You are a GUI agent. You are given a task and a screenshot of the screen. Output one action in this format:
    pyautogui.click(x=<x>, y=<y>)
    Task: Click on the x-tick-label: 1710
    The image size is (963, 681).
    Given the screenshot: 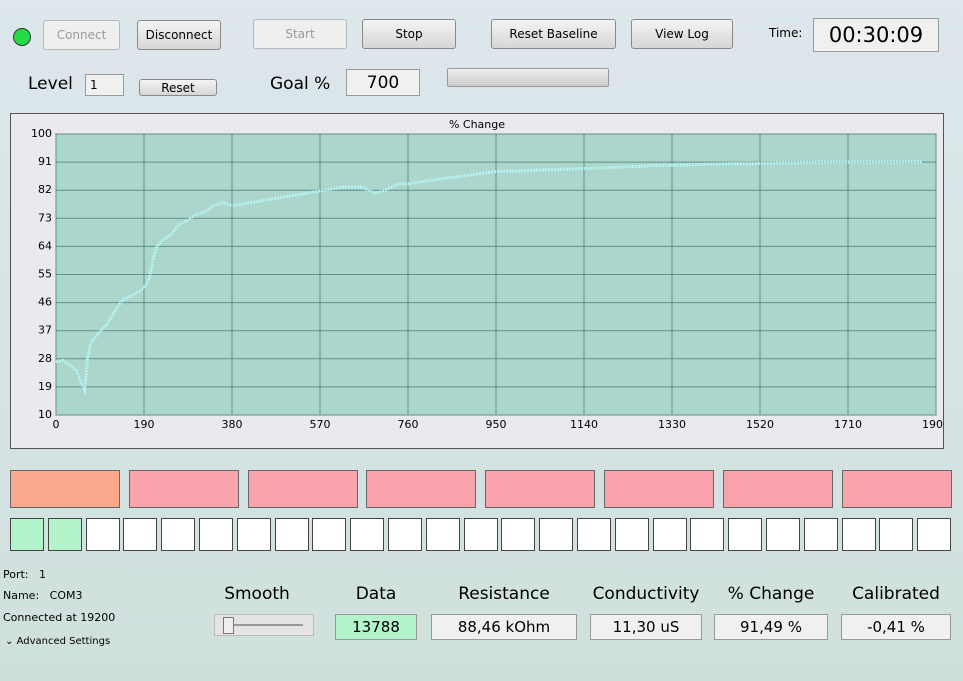 What is the action you would take?
    pyautogui.click(x=848, y=424)
    